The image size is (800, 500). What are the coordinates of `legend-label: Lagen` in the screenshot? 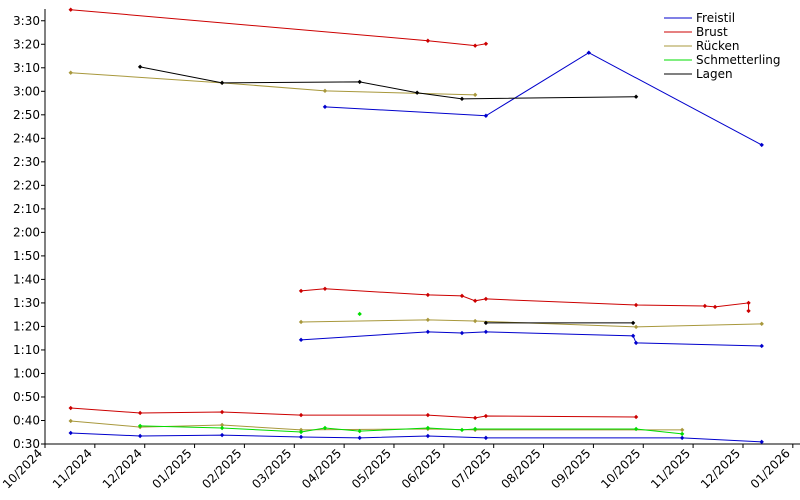 It's located at (714, 74).